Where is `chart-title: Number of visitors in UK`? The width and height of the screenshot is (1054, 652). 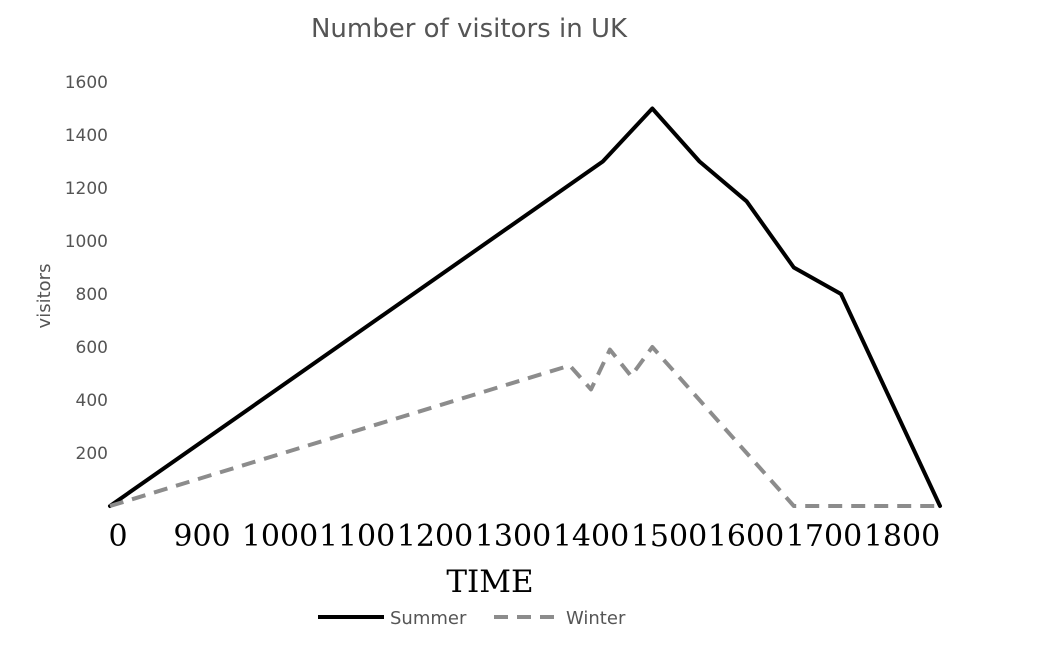 chart-title: Number of visitors in UK is located at coordinates (469, 29).